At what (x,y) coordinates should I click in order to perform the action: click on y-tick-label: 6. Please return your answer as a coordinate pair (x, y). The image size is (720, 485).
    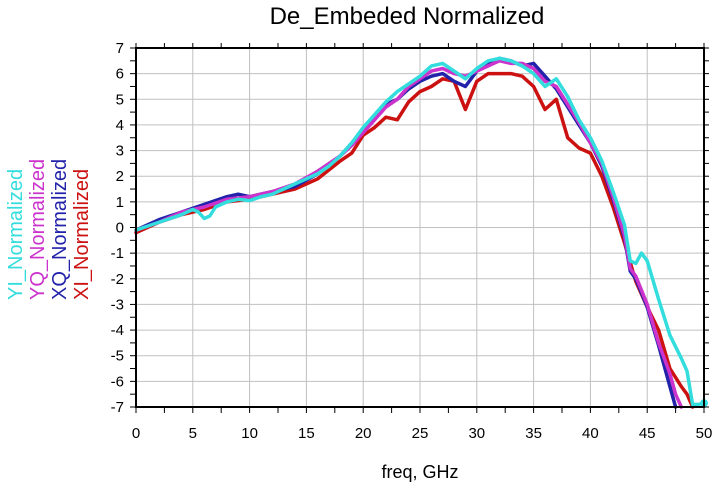
    Looking at the image, I should click on (120, 74).